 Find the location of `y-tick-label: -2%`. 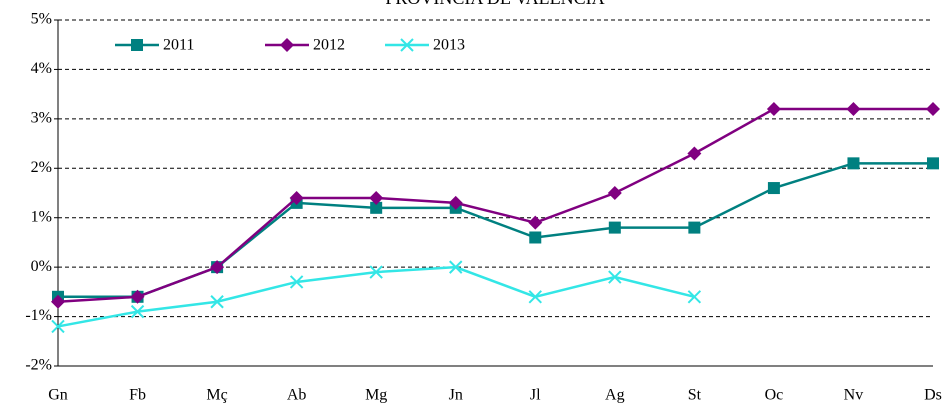

y-tick-label: -2% is located at coordinates (38, 365).